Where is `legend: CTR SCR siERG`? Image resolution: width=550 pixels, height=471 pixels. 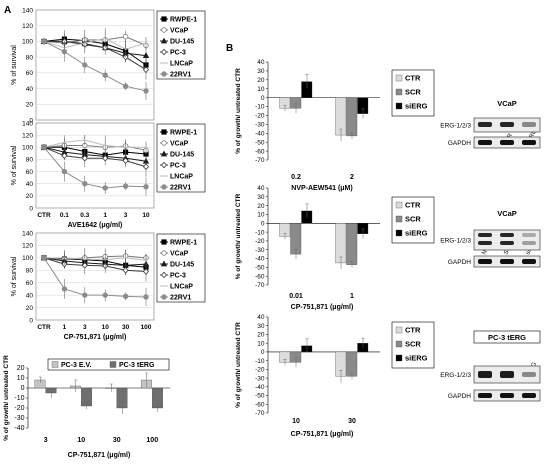
legend: CTR SCR siERG is located at coordinates (413, 220).